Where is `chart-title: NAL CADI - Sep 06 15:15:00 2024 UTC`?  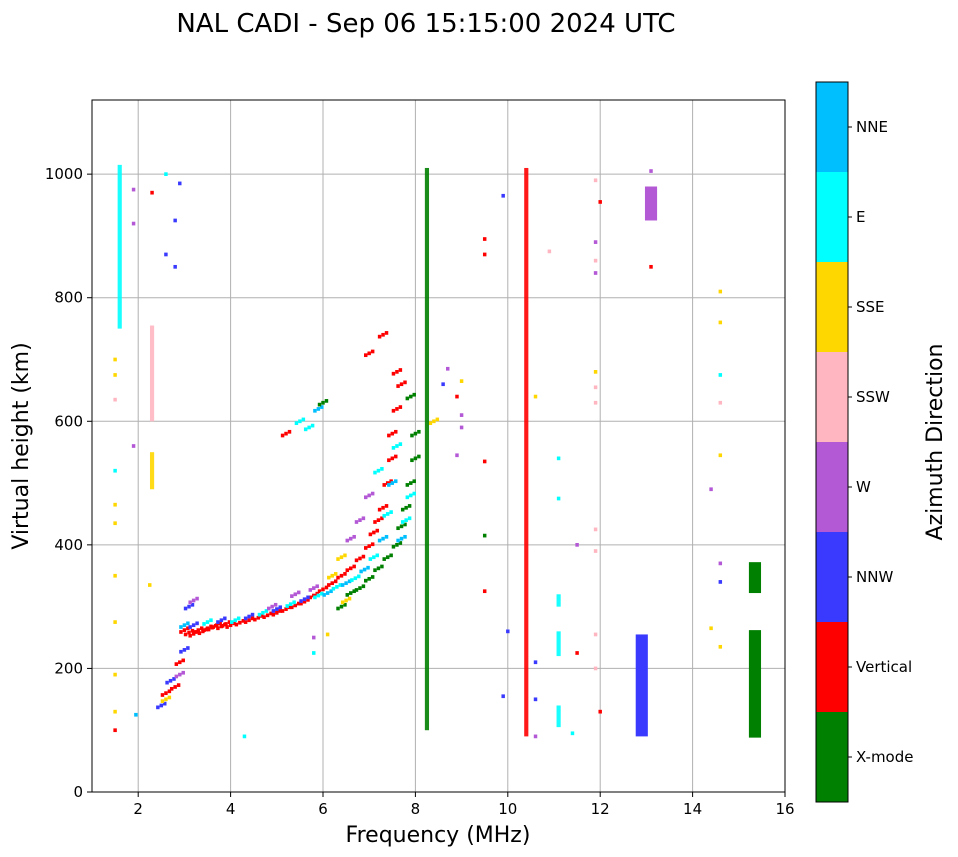 chart-title: NAL CADI - Sep 06 15:15:00 2024 UTC is located at coordinates (425, 24).